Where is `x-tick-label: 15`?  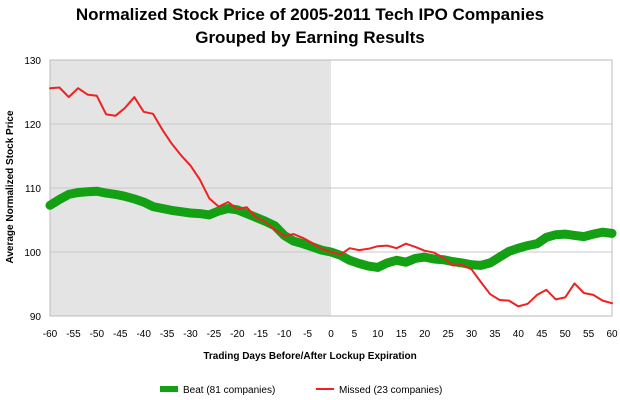
x-tick-label: 15 is located at coordinates (402, 334).